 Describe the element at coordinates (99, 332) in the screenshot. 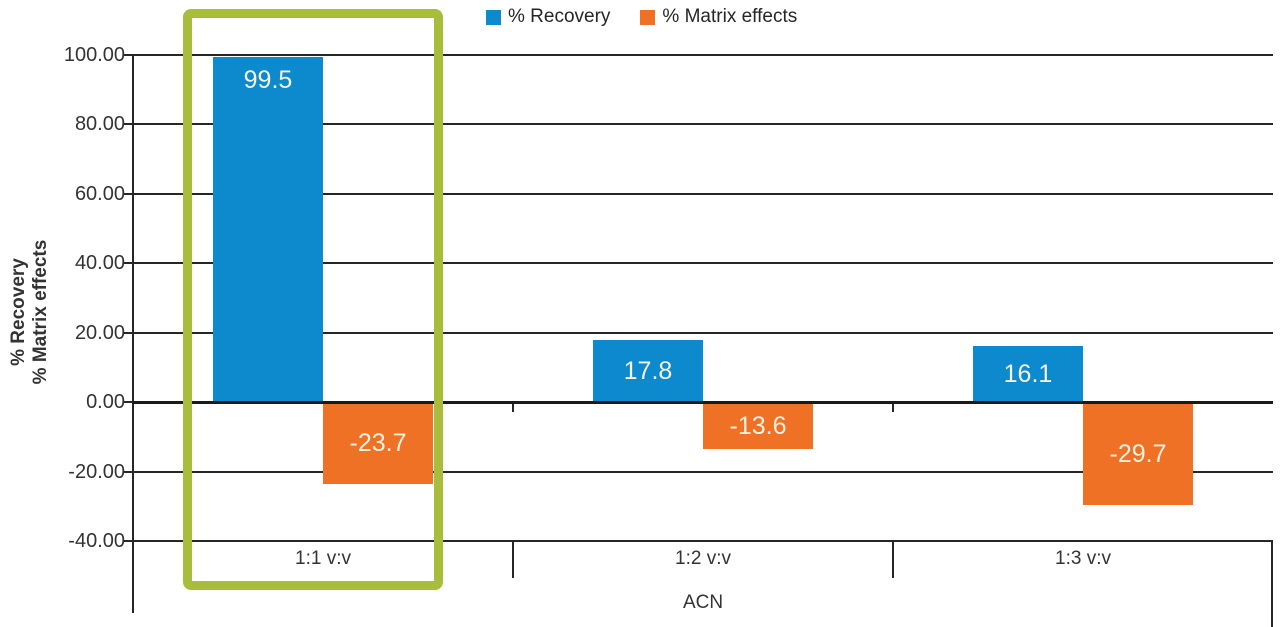

I see `y-tick-label: 20.00` at that location.